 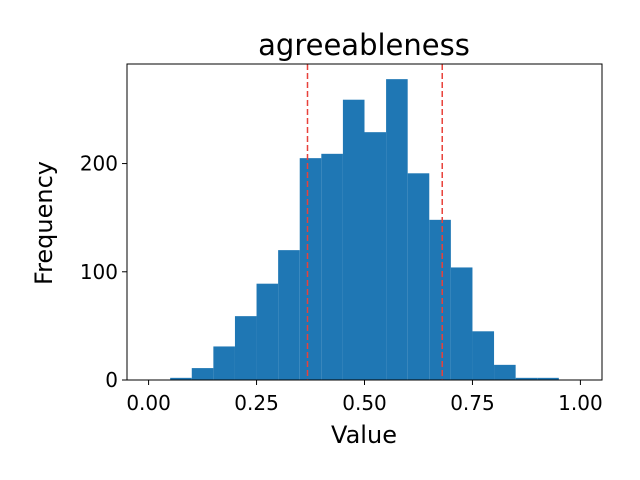 What do you see at coordinates (111, 380) in the screenshot?
I see `y-tick-label: 0` at bounding box center [111, 380].